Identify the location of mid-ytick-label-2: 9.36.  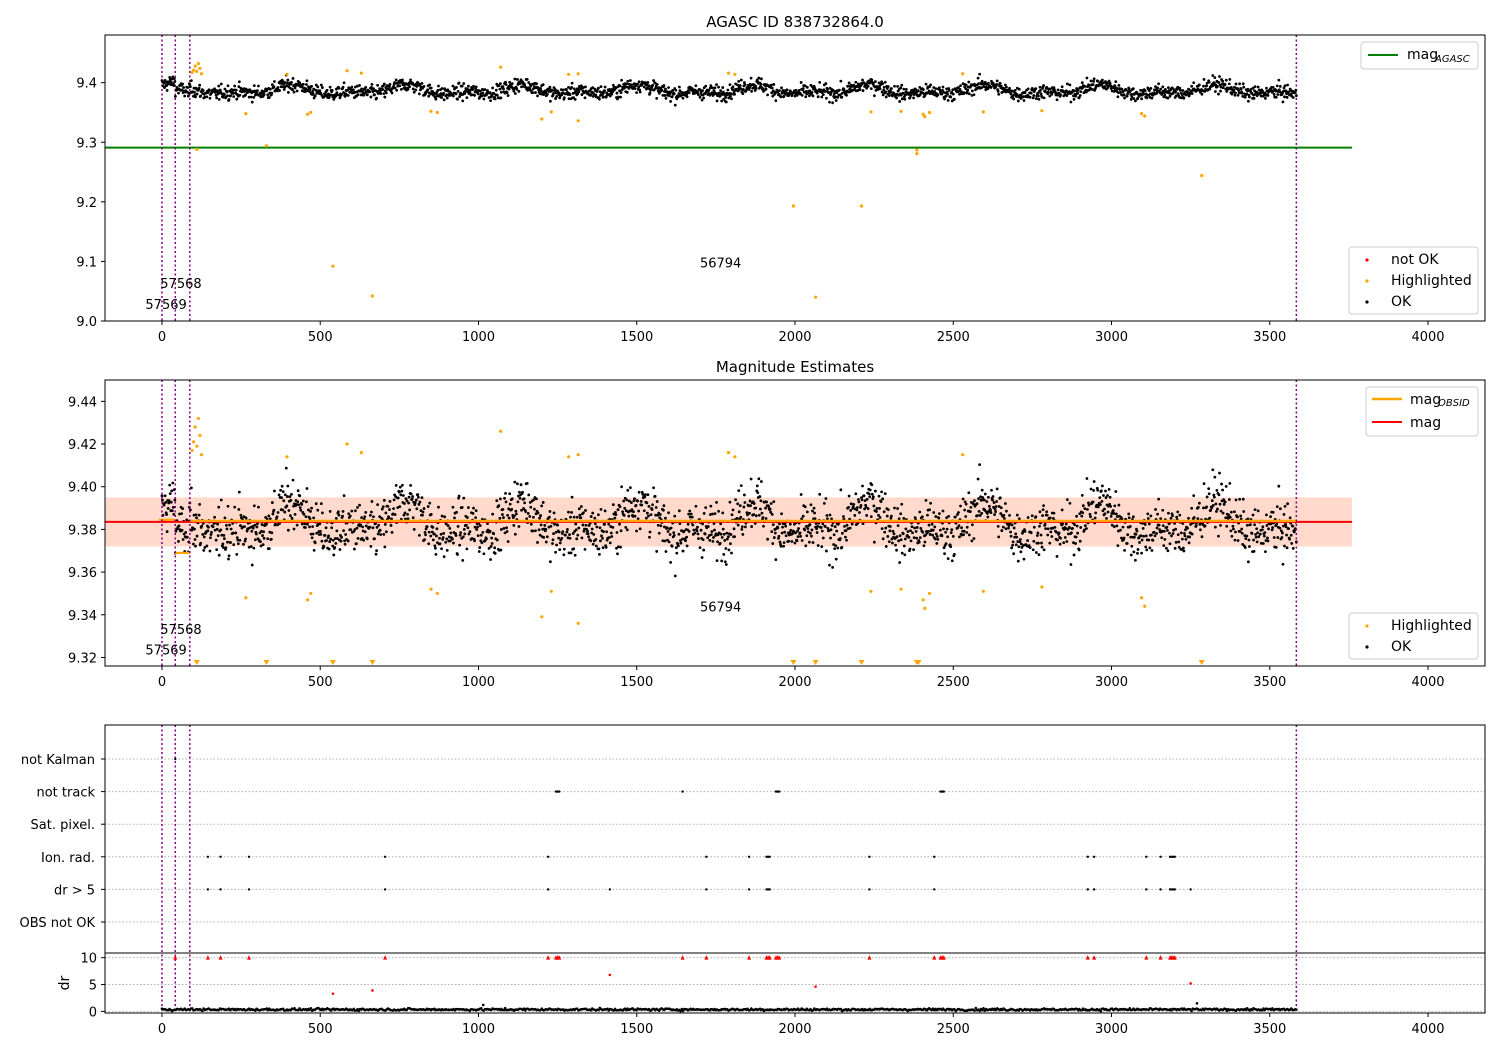
(82, 573).